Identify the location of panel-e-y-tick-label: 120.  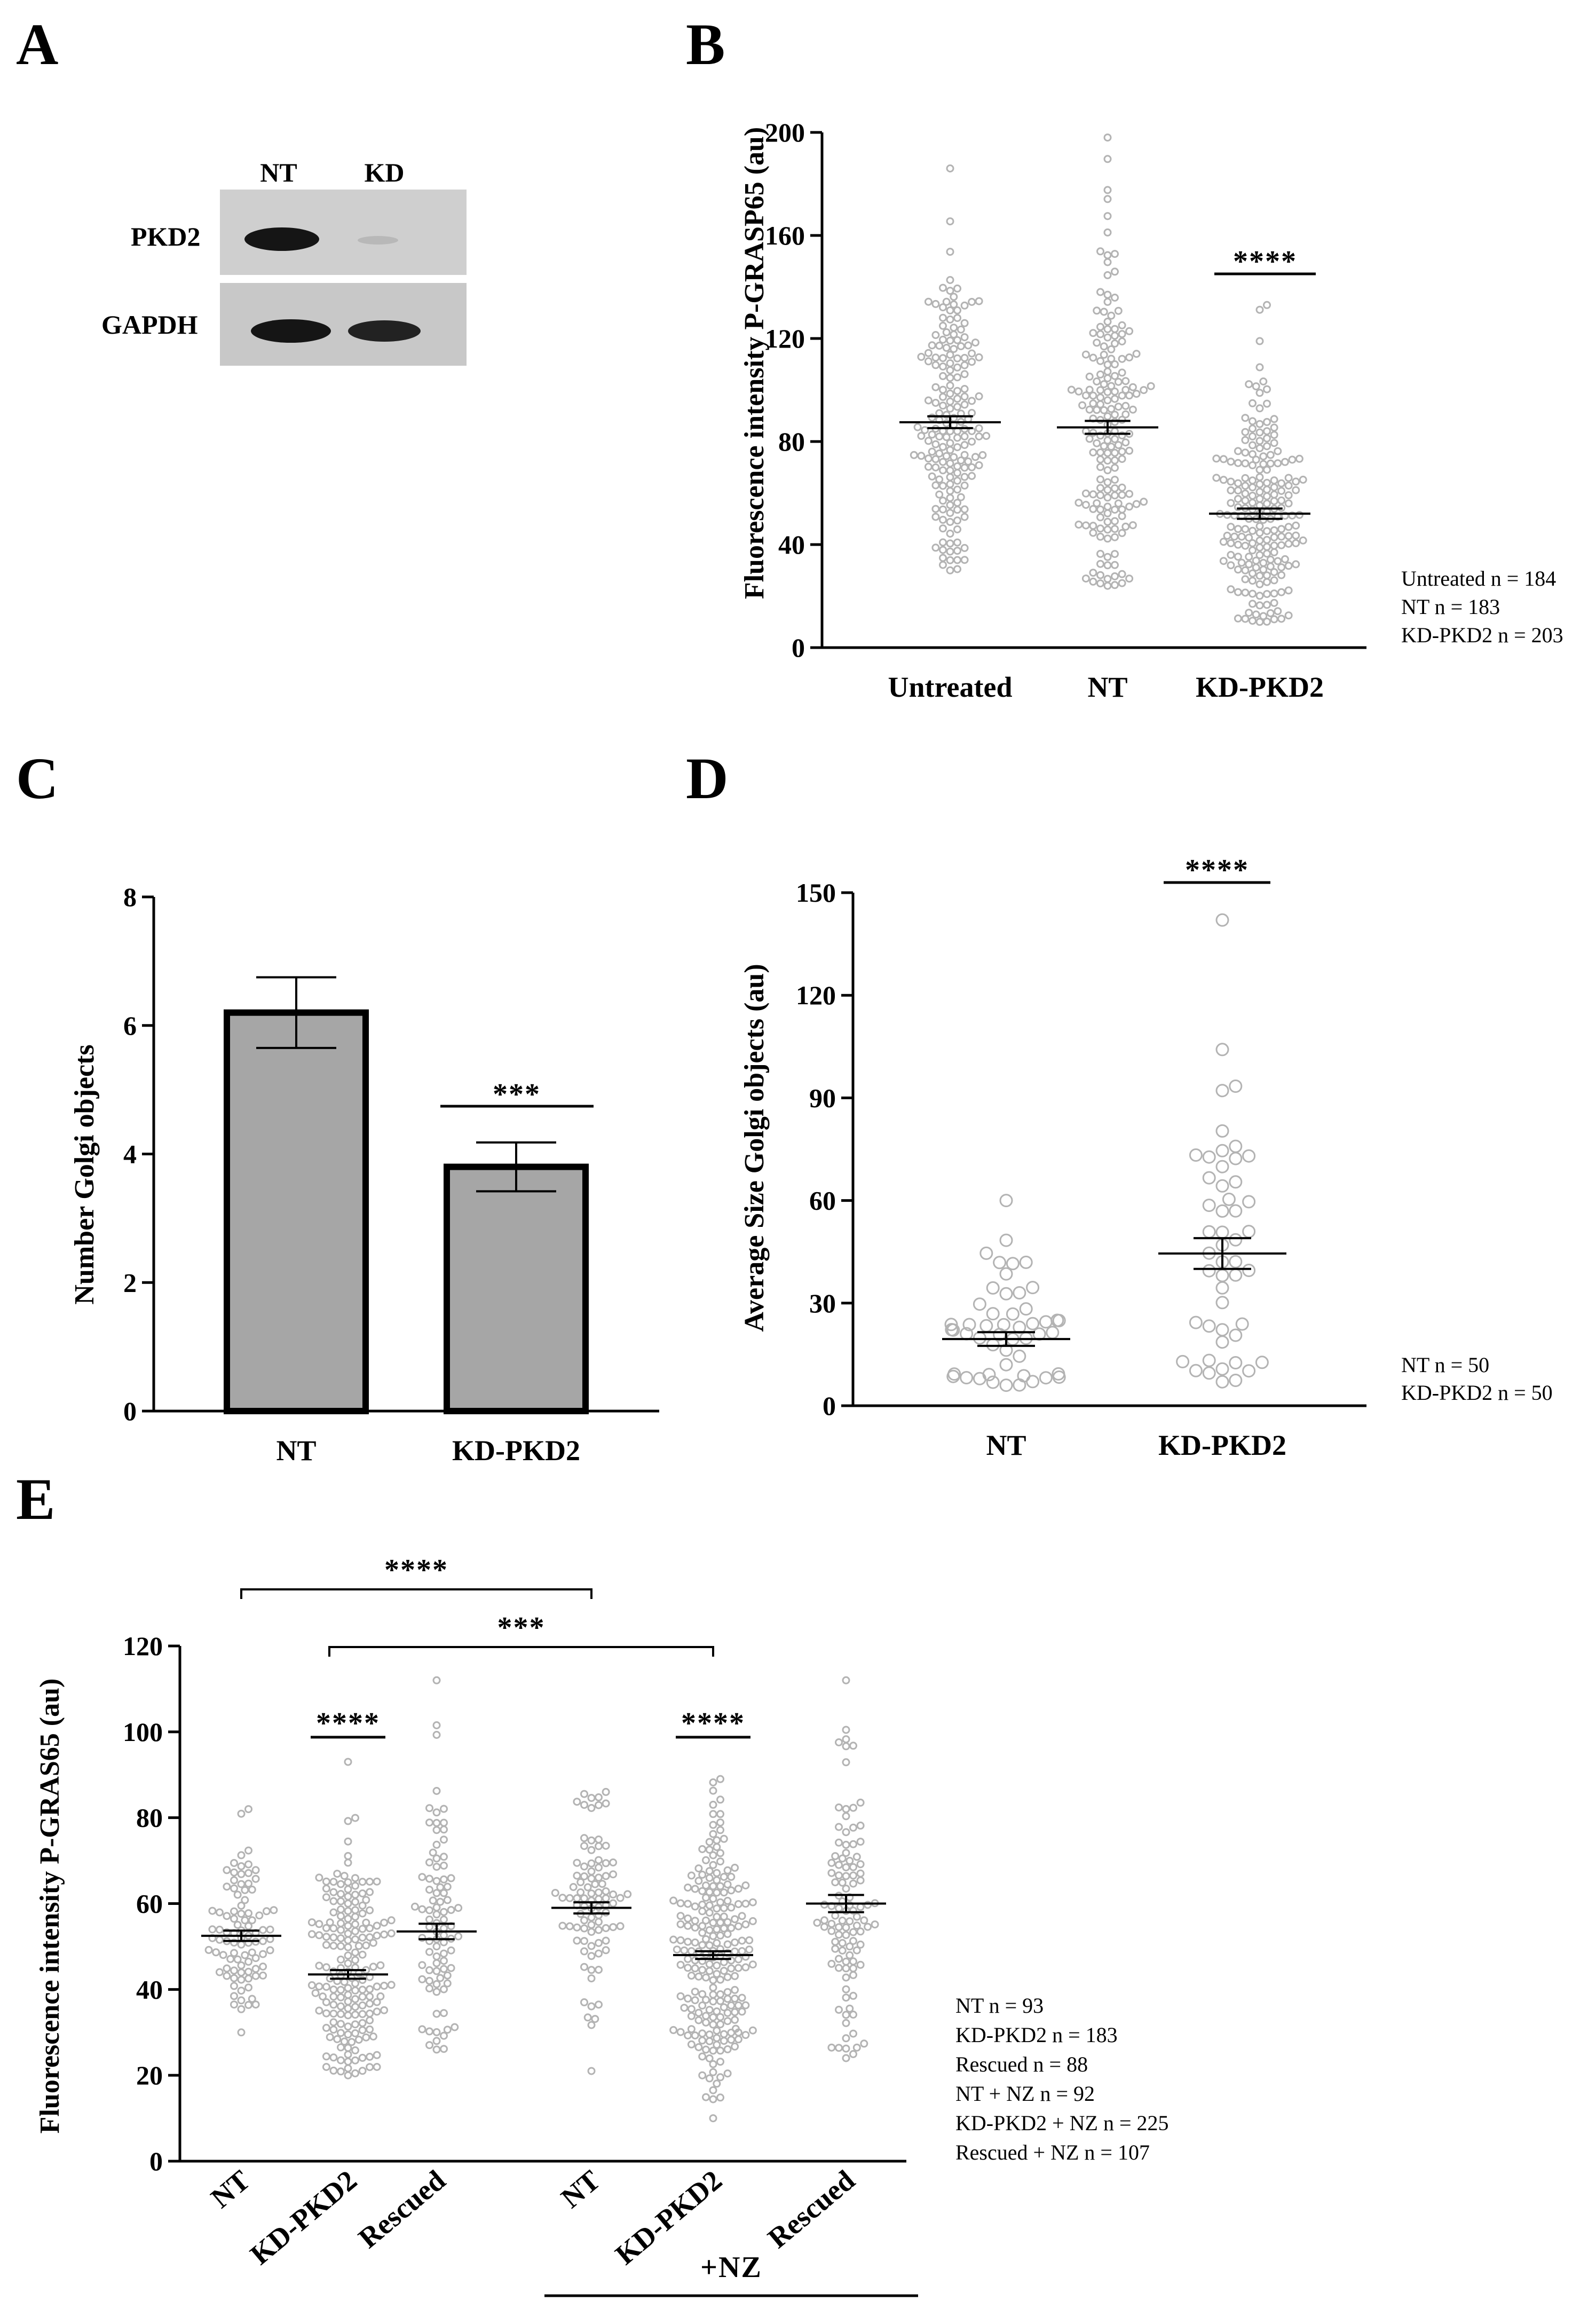
(143, 1646).